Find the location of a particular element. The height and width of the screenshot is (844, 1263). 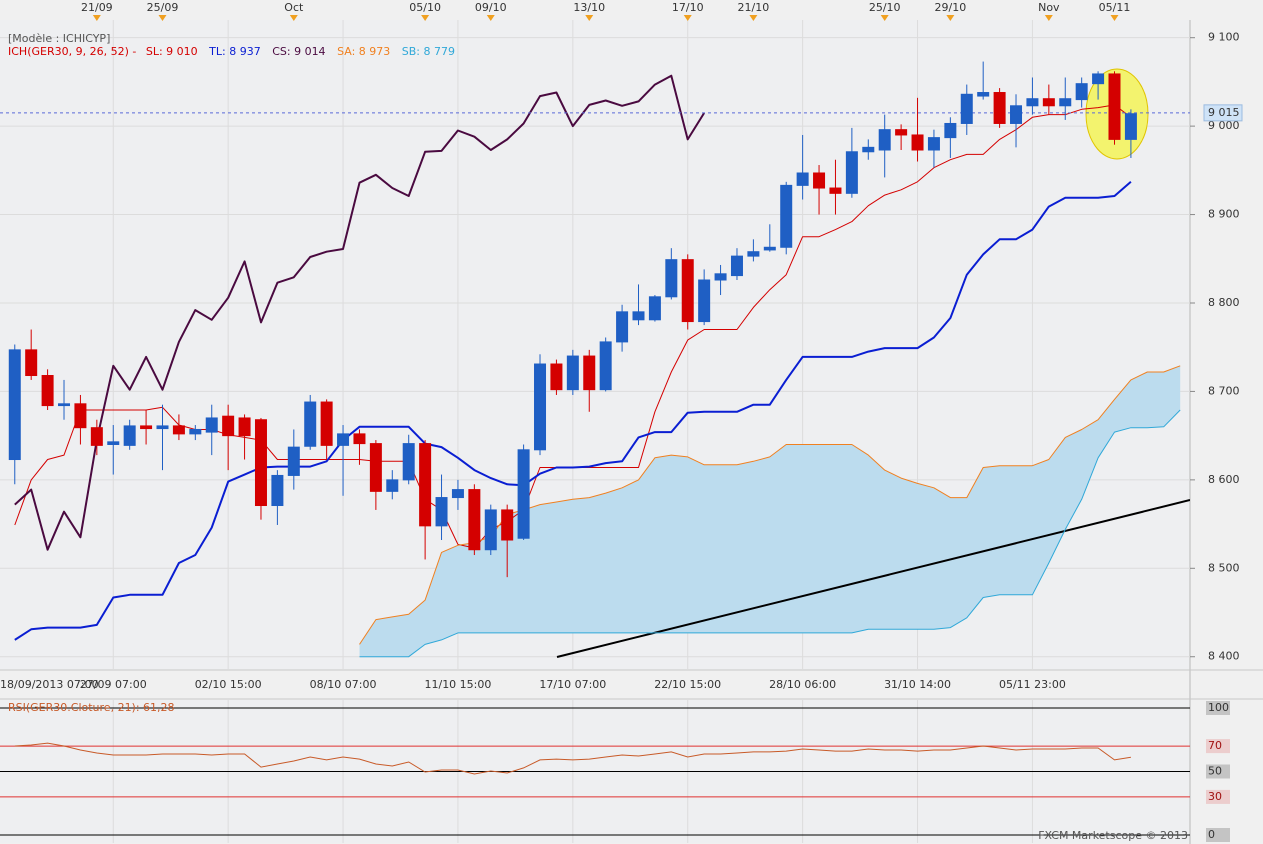

top-tick-label: 21/10 is located at coordinates (754, 7).